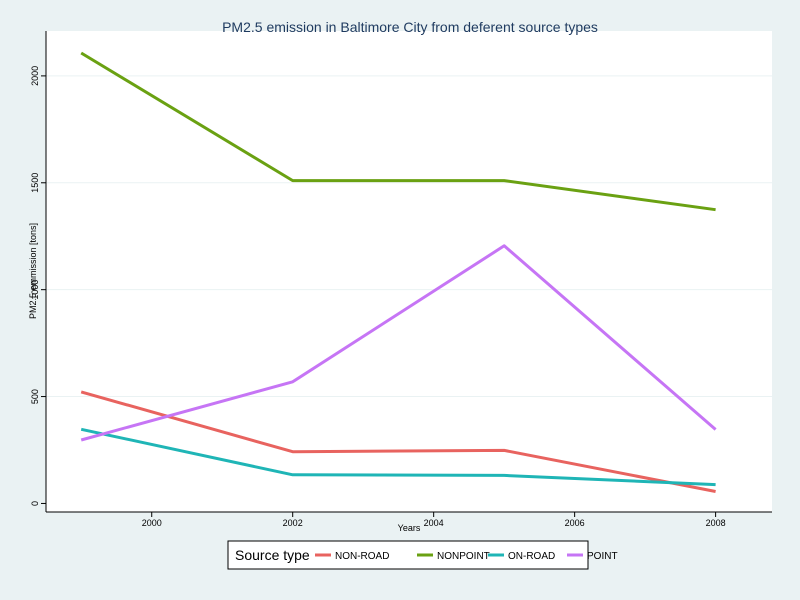 The width and height of the screenshot is (800, 600). I want to click on legend-box, so click(408, 555).